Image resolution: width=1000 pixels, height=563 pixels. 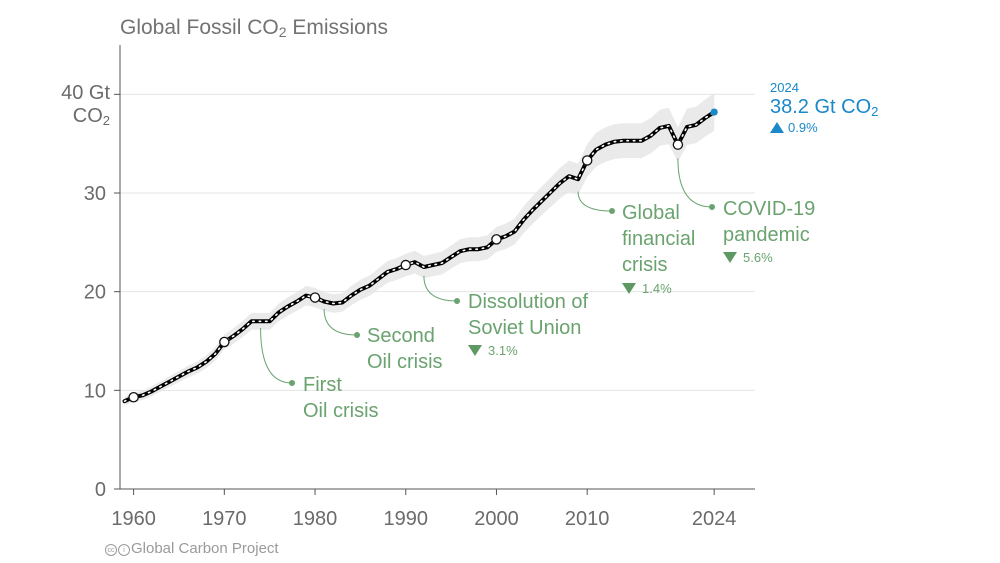 I want to click on latest-value-callout: 2024 38.2 Gt CO2 0.9%, so click(x=824, y=107).